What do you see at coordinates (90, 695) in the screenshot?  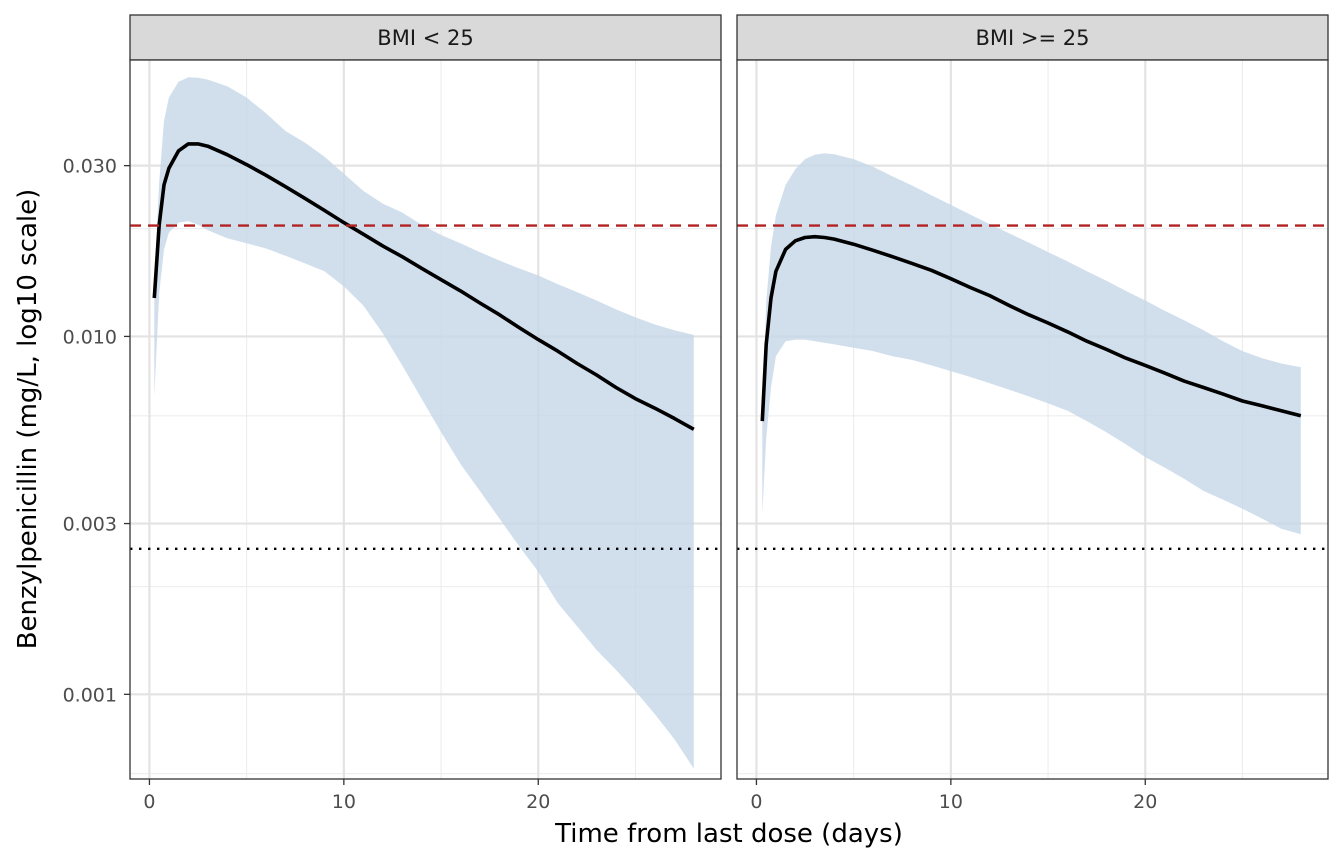 I see `y-tick-label: 0.001` at bounding box center [90, 695].